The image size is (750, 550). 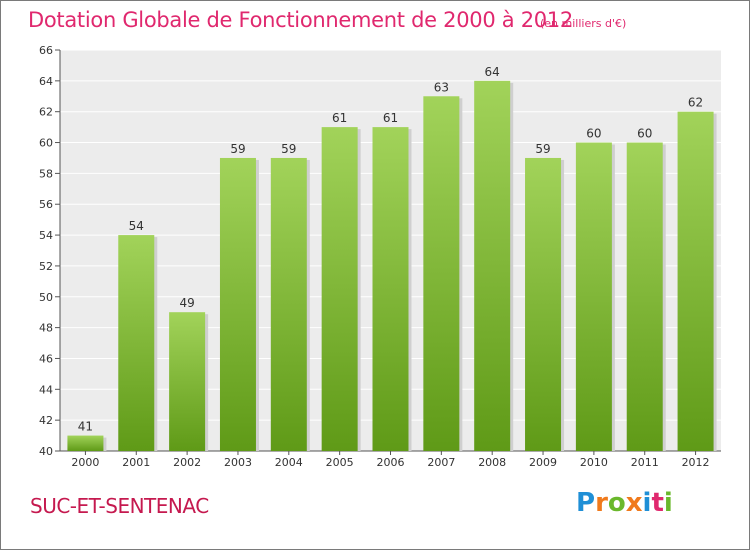 What do you see at coordinates (46, 81) in the screenshot?
I see `y-tick-label: 64` at bounding box center [46, 81].